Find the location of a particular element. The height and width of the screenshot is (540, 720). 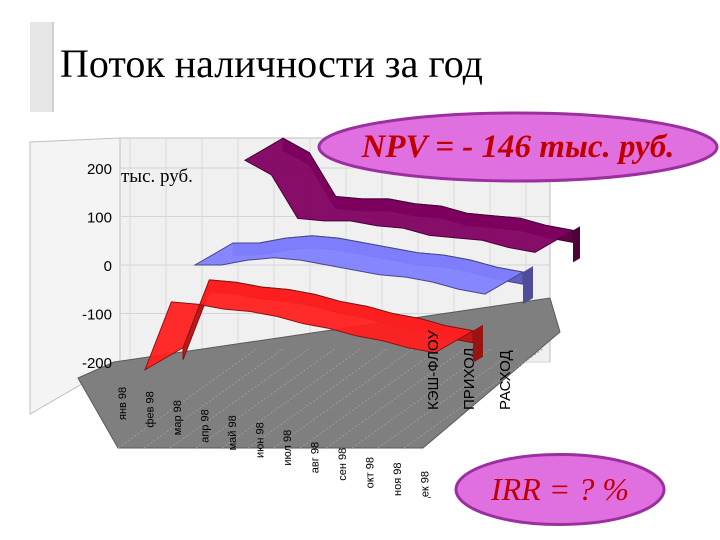

y-tick-label-4: -200 is located at coordinates (97, 363).